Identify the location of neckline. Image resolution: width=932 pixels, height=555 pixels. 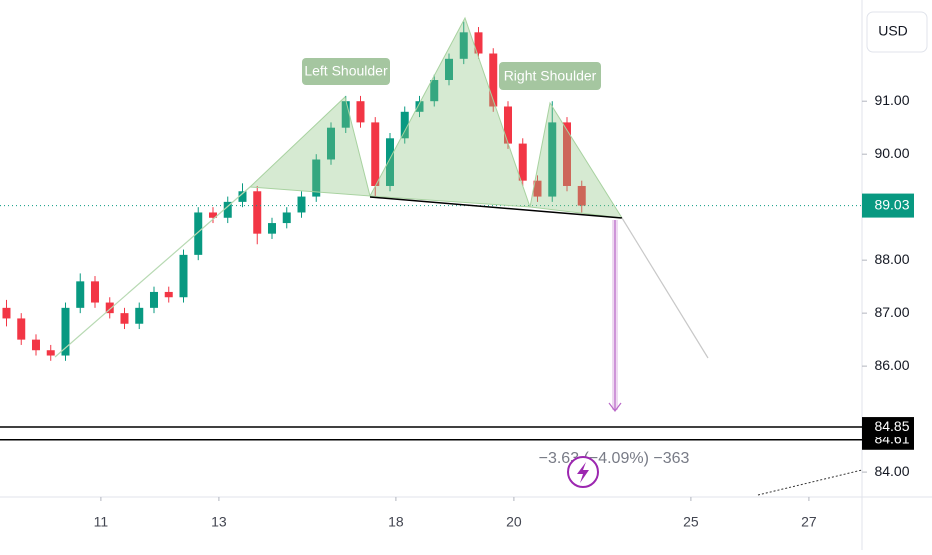
(496, 207).